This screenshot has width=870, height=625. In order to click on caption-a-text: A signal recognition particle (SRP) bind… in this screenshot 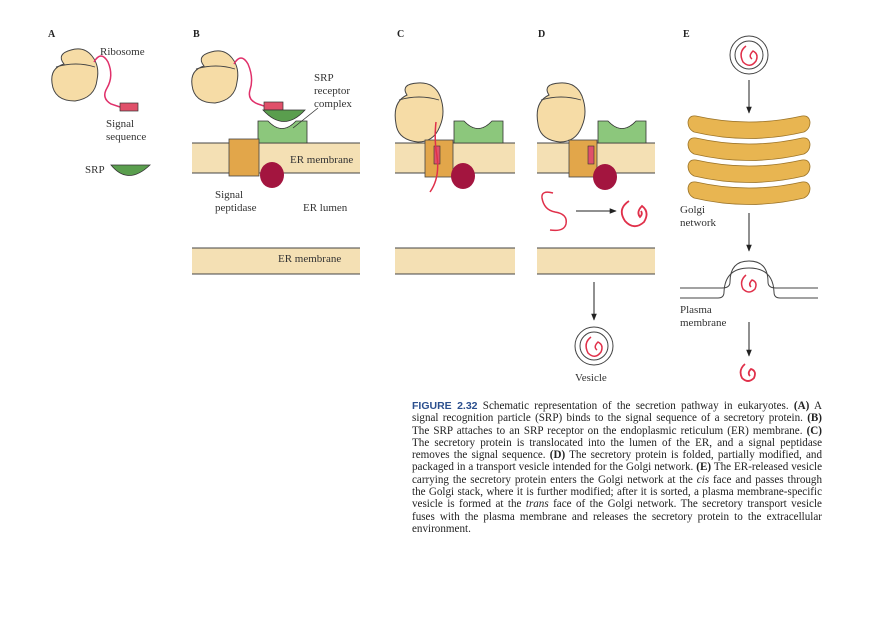, I will do `click(617, 412)`.